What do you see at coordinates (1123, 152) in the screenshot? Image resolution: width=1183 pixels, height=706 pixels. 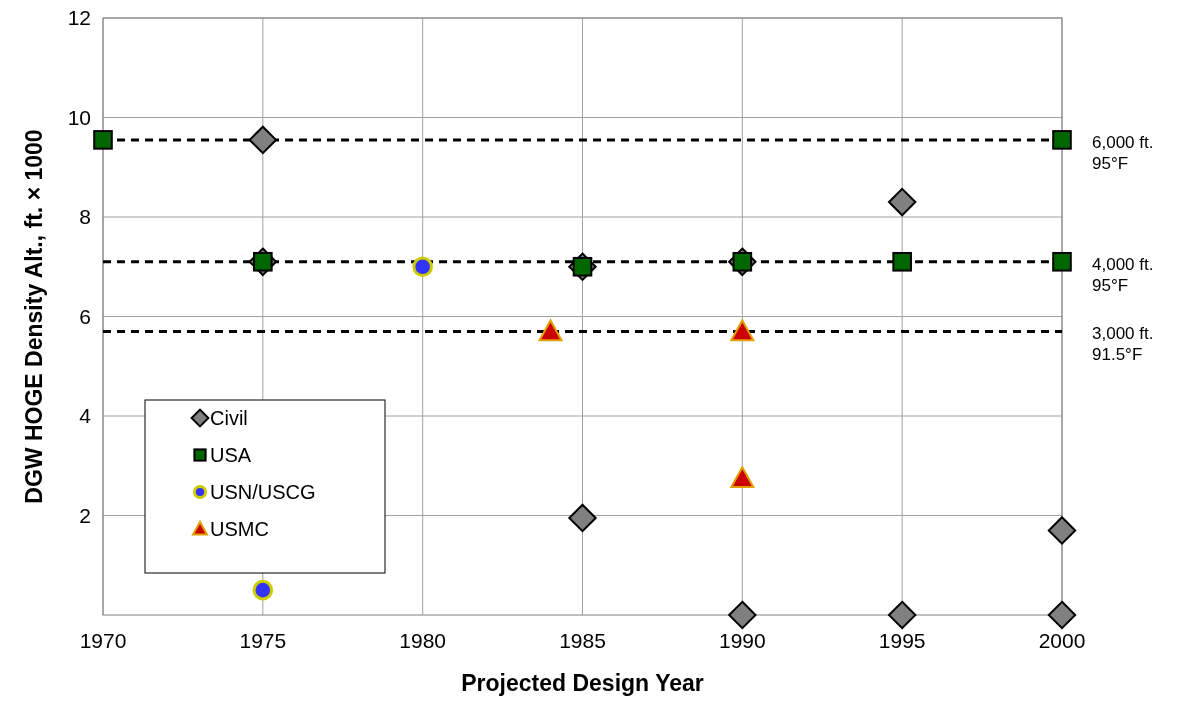 I see `ref-line-label: 6,000 ft. 95°F` at bounding box center [1123, 152].